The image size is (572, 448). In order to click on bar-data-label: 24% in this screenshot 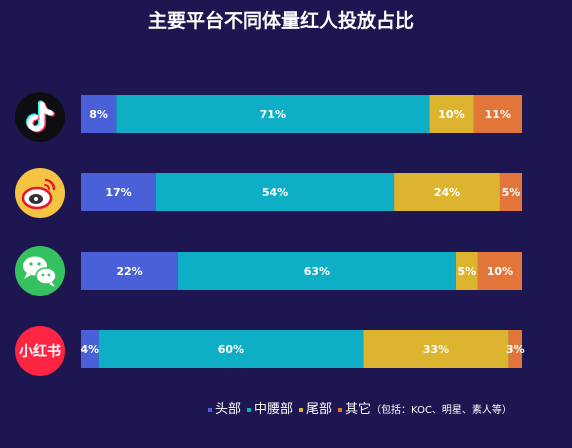, I will do `click(447, 192)`.